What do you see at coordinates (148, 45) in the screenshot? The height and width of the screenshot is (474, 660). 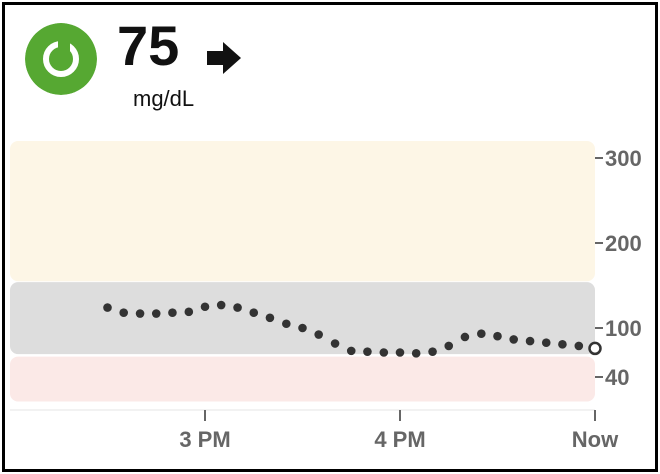 I see `glucose-value: 75` at bounding box center [148, 45].